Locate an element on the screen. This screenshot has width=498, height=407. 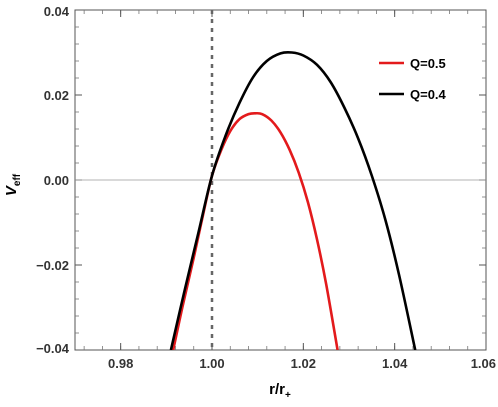
x-axis-title-subscript: + is located at coordinates (288, 395).